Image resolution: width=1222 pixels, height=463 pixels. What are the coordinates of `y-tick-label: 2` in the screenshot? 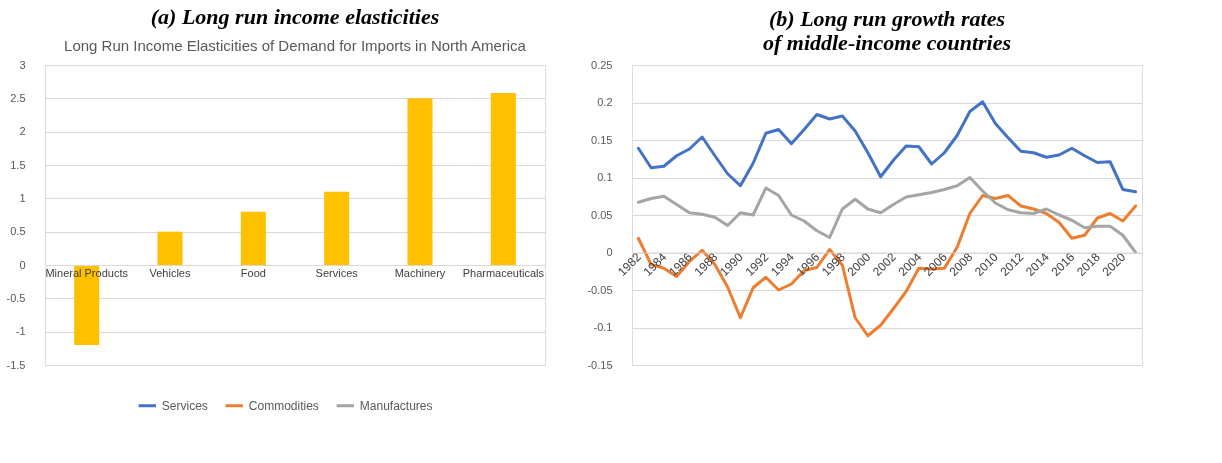 It's located at (22, 131).